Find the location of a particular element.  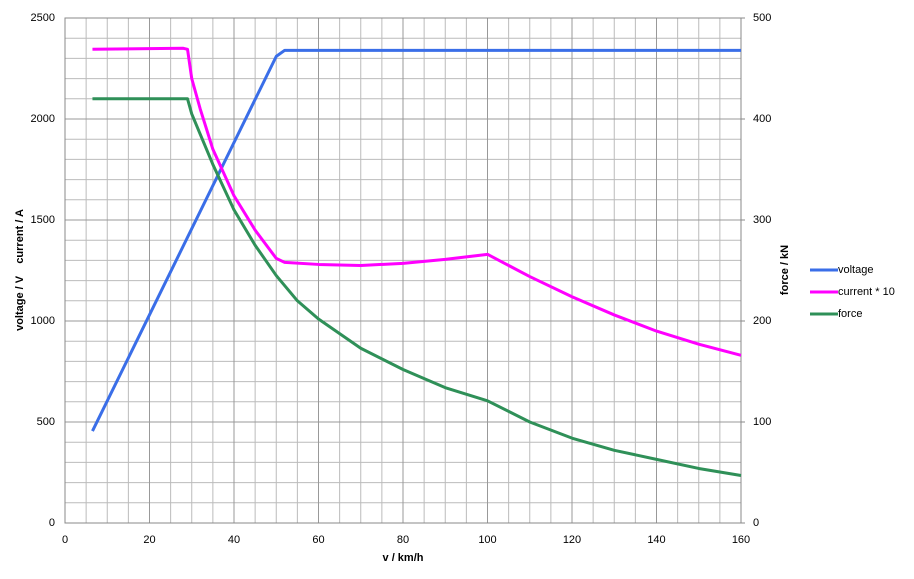

x-tick-label: 160 is located at coordinates (741, 540).